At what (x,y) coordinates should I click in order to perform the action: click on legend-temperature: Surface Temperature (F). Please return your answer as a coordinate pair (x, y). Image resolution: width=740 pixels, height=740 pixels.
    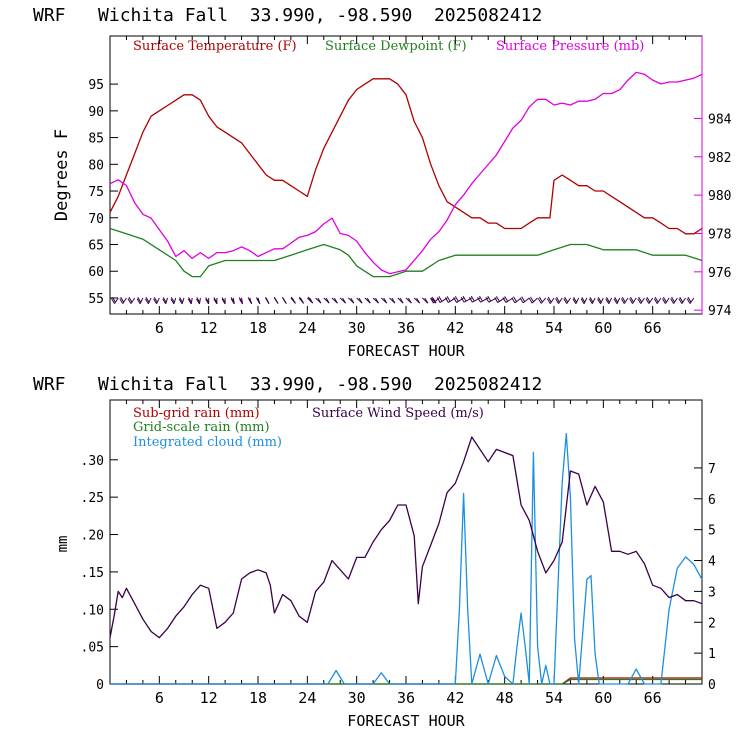
    Looking at the image, I should click on (215, 46).